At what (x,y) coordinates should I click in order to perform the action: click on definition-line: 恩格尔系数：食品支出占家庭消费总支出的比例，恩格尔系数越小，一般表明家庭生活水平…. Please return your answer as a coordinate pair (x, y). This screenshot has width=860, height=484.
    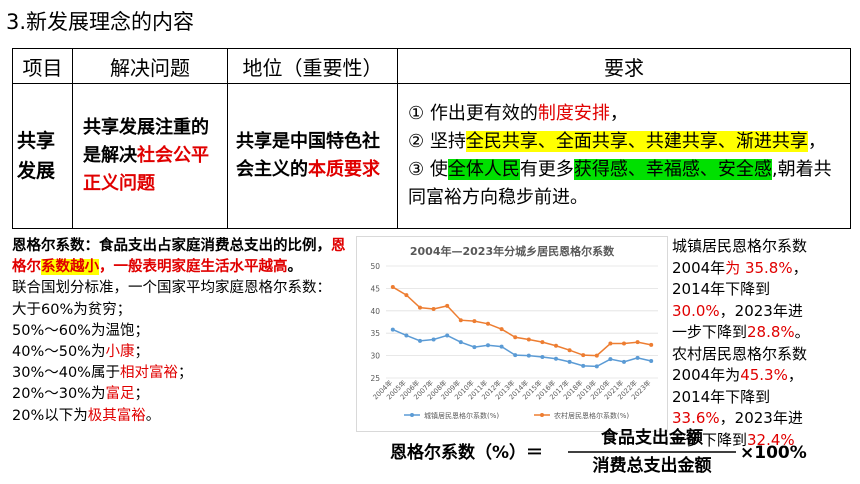
    Looking at the image, I should click on (181, 257).